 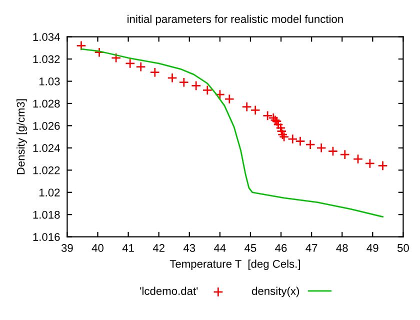 I want to click on x-tick-label: 49, so click(x=372, y=248).